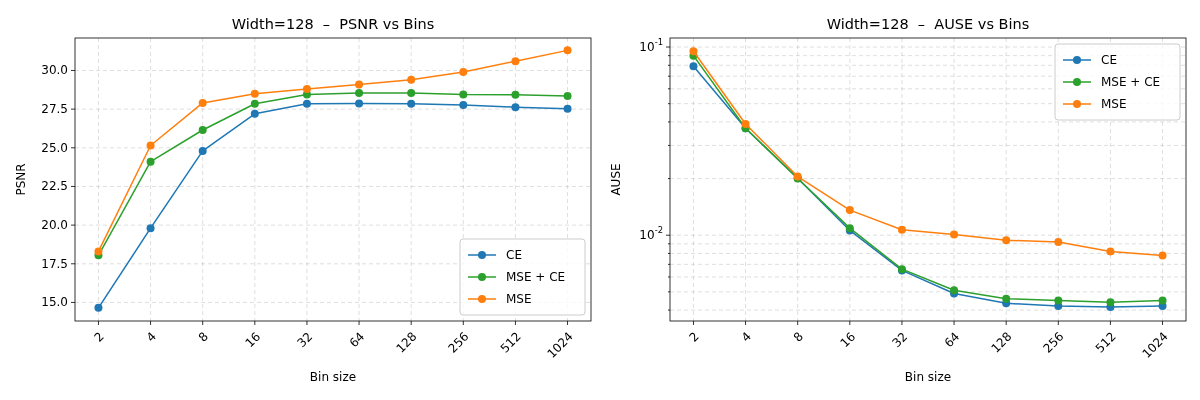  What do you see at coordinates (54, 147) in the screenshot?
I see `y-tick-label: 25.0` at bounding box center [54, 147].